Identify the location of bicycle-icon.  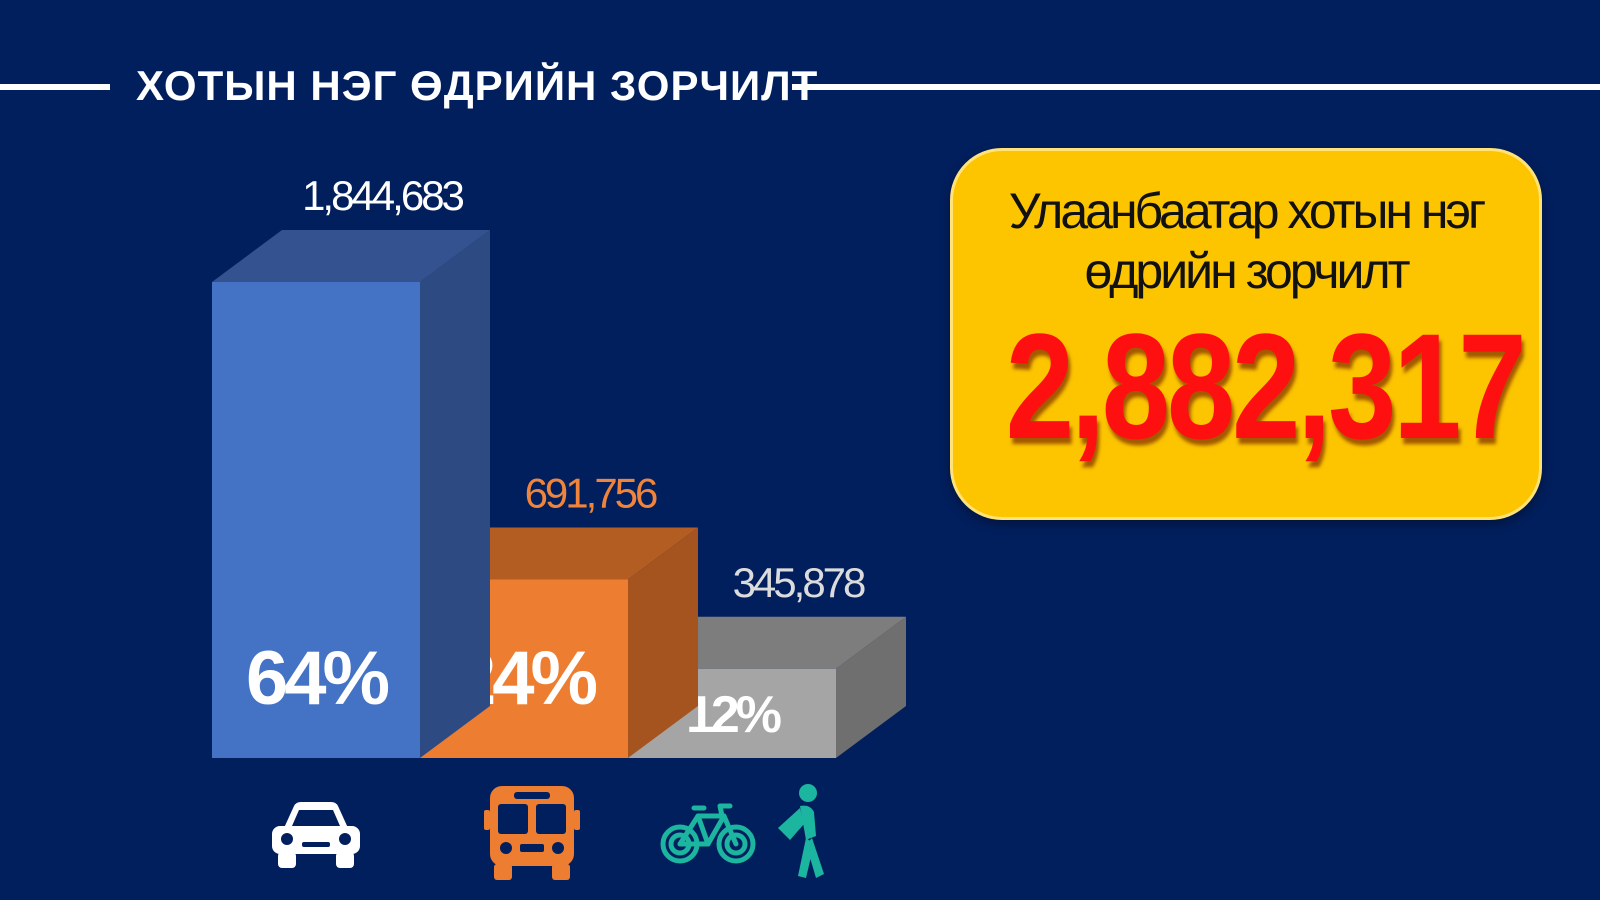
(708, 833).